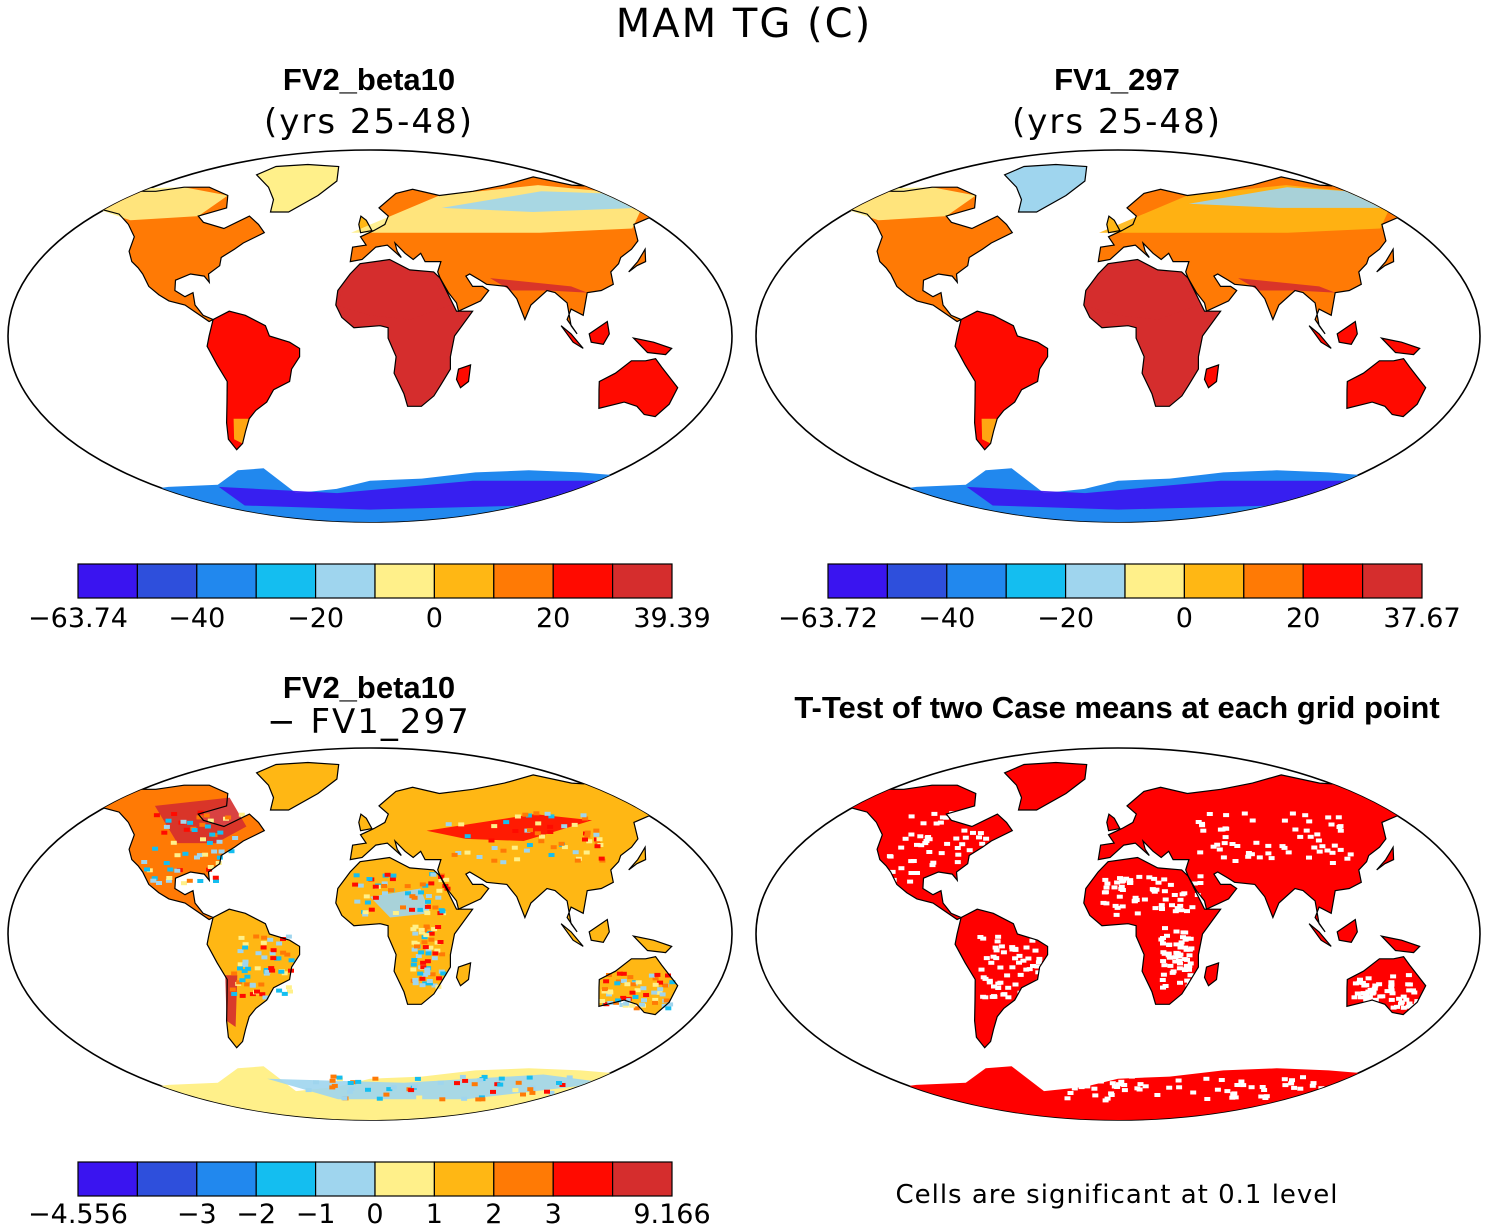  I want to click on land-northAmerica, so click(168, 852).